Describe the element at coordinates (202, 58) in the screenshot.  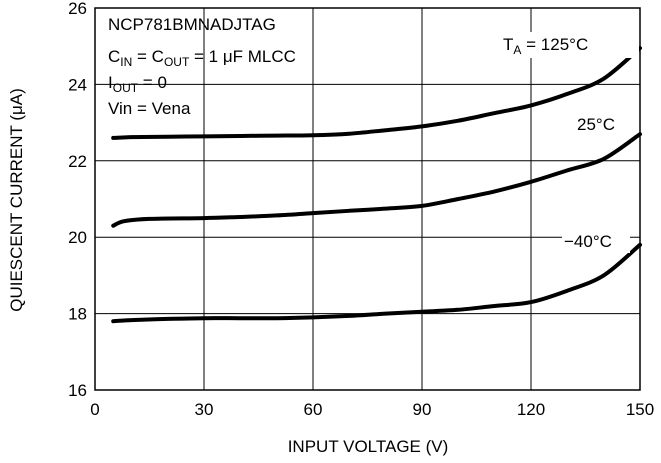
I see `capacitor-annotation: CIN = COUT = 1 μF MLCC` at that location.